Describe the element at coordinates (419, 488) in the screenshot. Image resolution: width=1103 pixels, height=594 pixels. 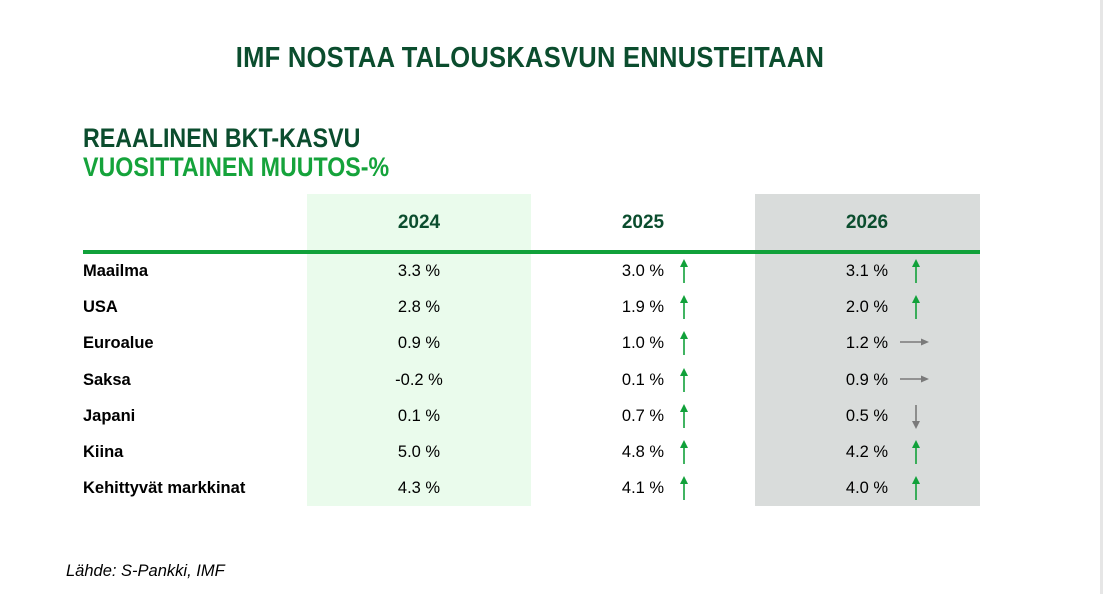
I see `value-cell-2024: 4.3 %` at that location.